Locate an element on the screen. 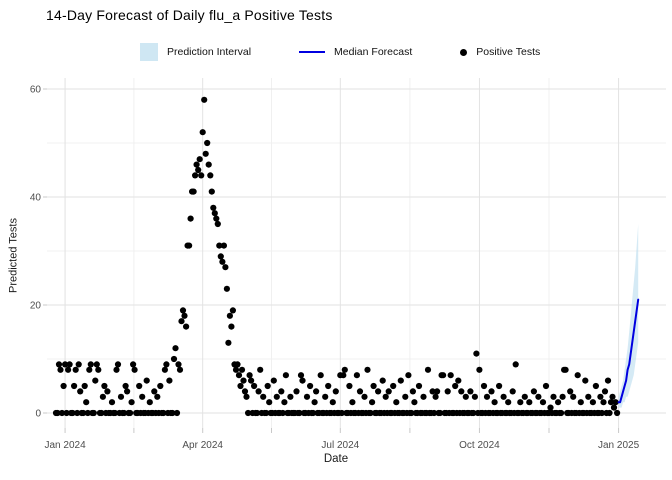 This screenshot has height=480, width=672. y-tick-label: 20 is located at coordinates (36, 306).